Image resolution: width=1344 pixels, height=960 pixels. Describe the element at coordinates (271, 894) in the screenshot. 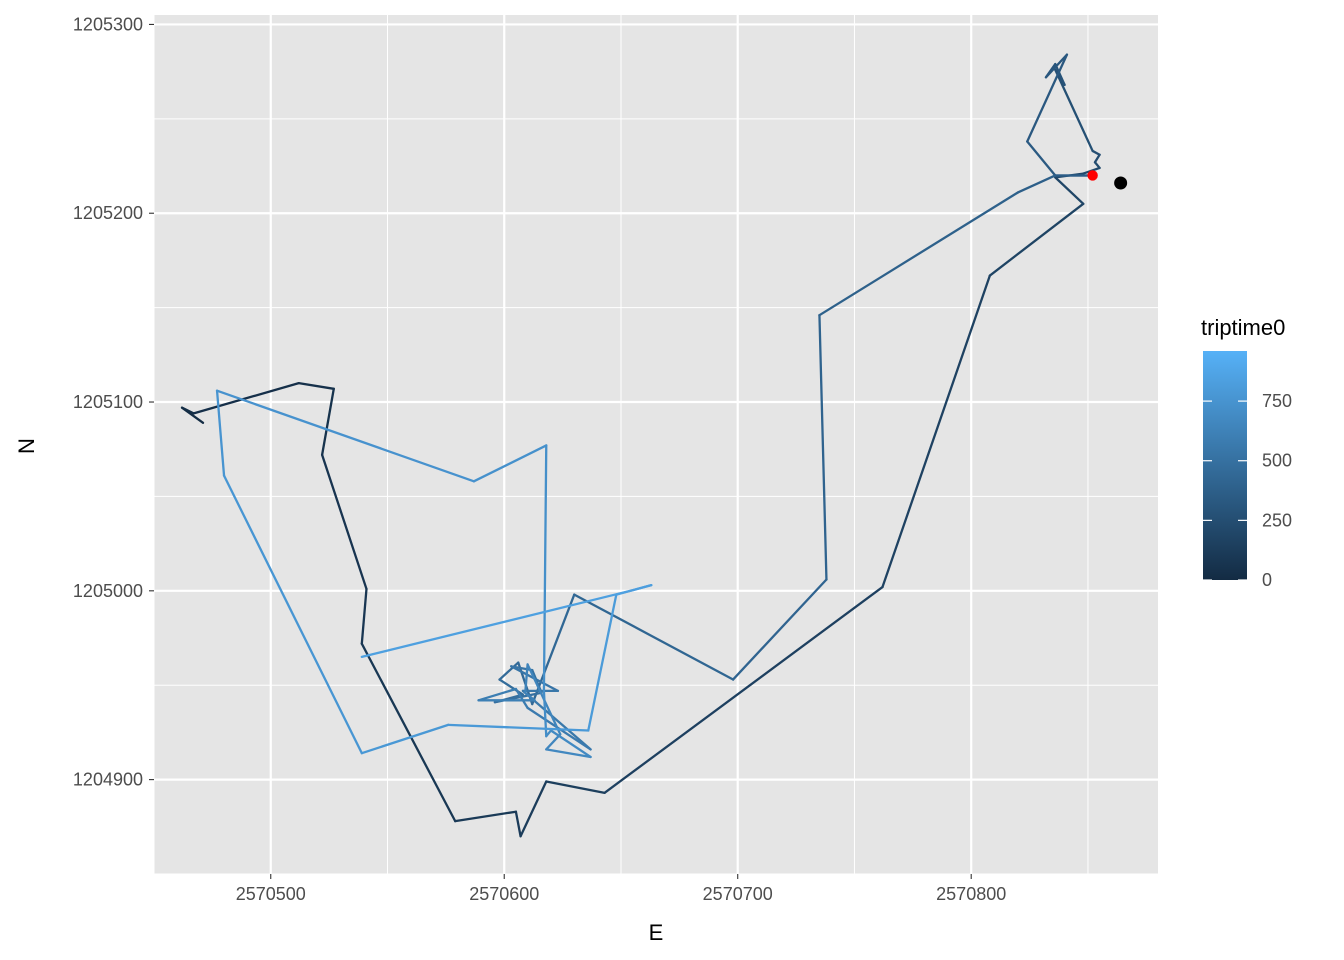

I see `x-tick-label: 2570500` at that location.